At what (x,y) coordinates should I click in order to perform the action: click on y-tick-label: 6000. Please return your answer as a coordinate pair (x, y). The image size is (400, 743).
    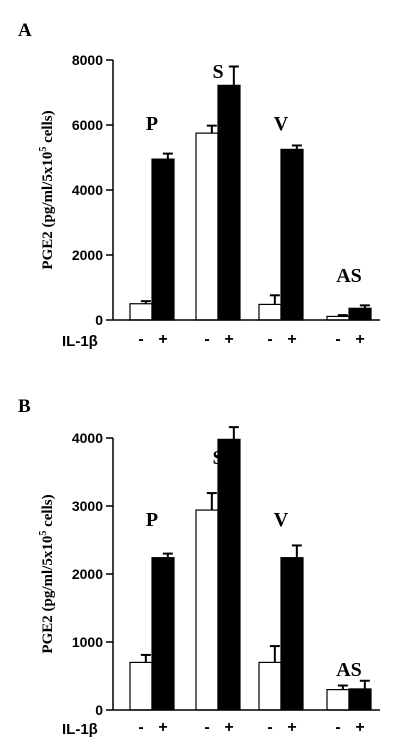
    Looking at the image, I should click on (87, 125).